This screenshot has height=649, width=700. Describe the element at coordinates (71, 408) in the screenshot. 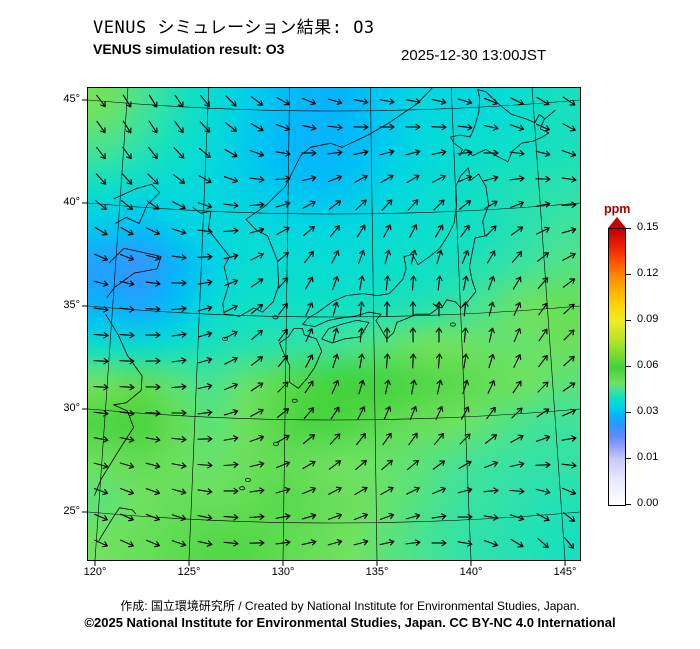

I see `lat-tick-label: 30°` at that location.